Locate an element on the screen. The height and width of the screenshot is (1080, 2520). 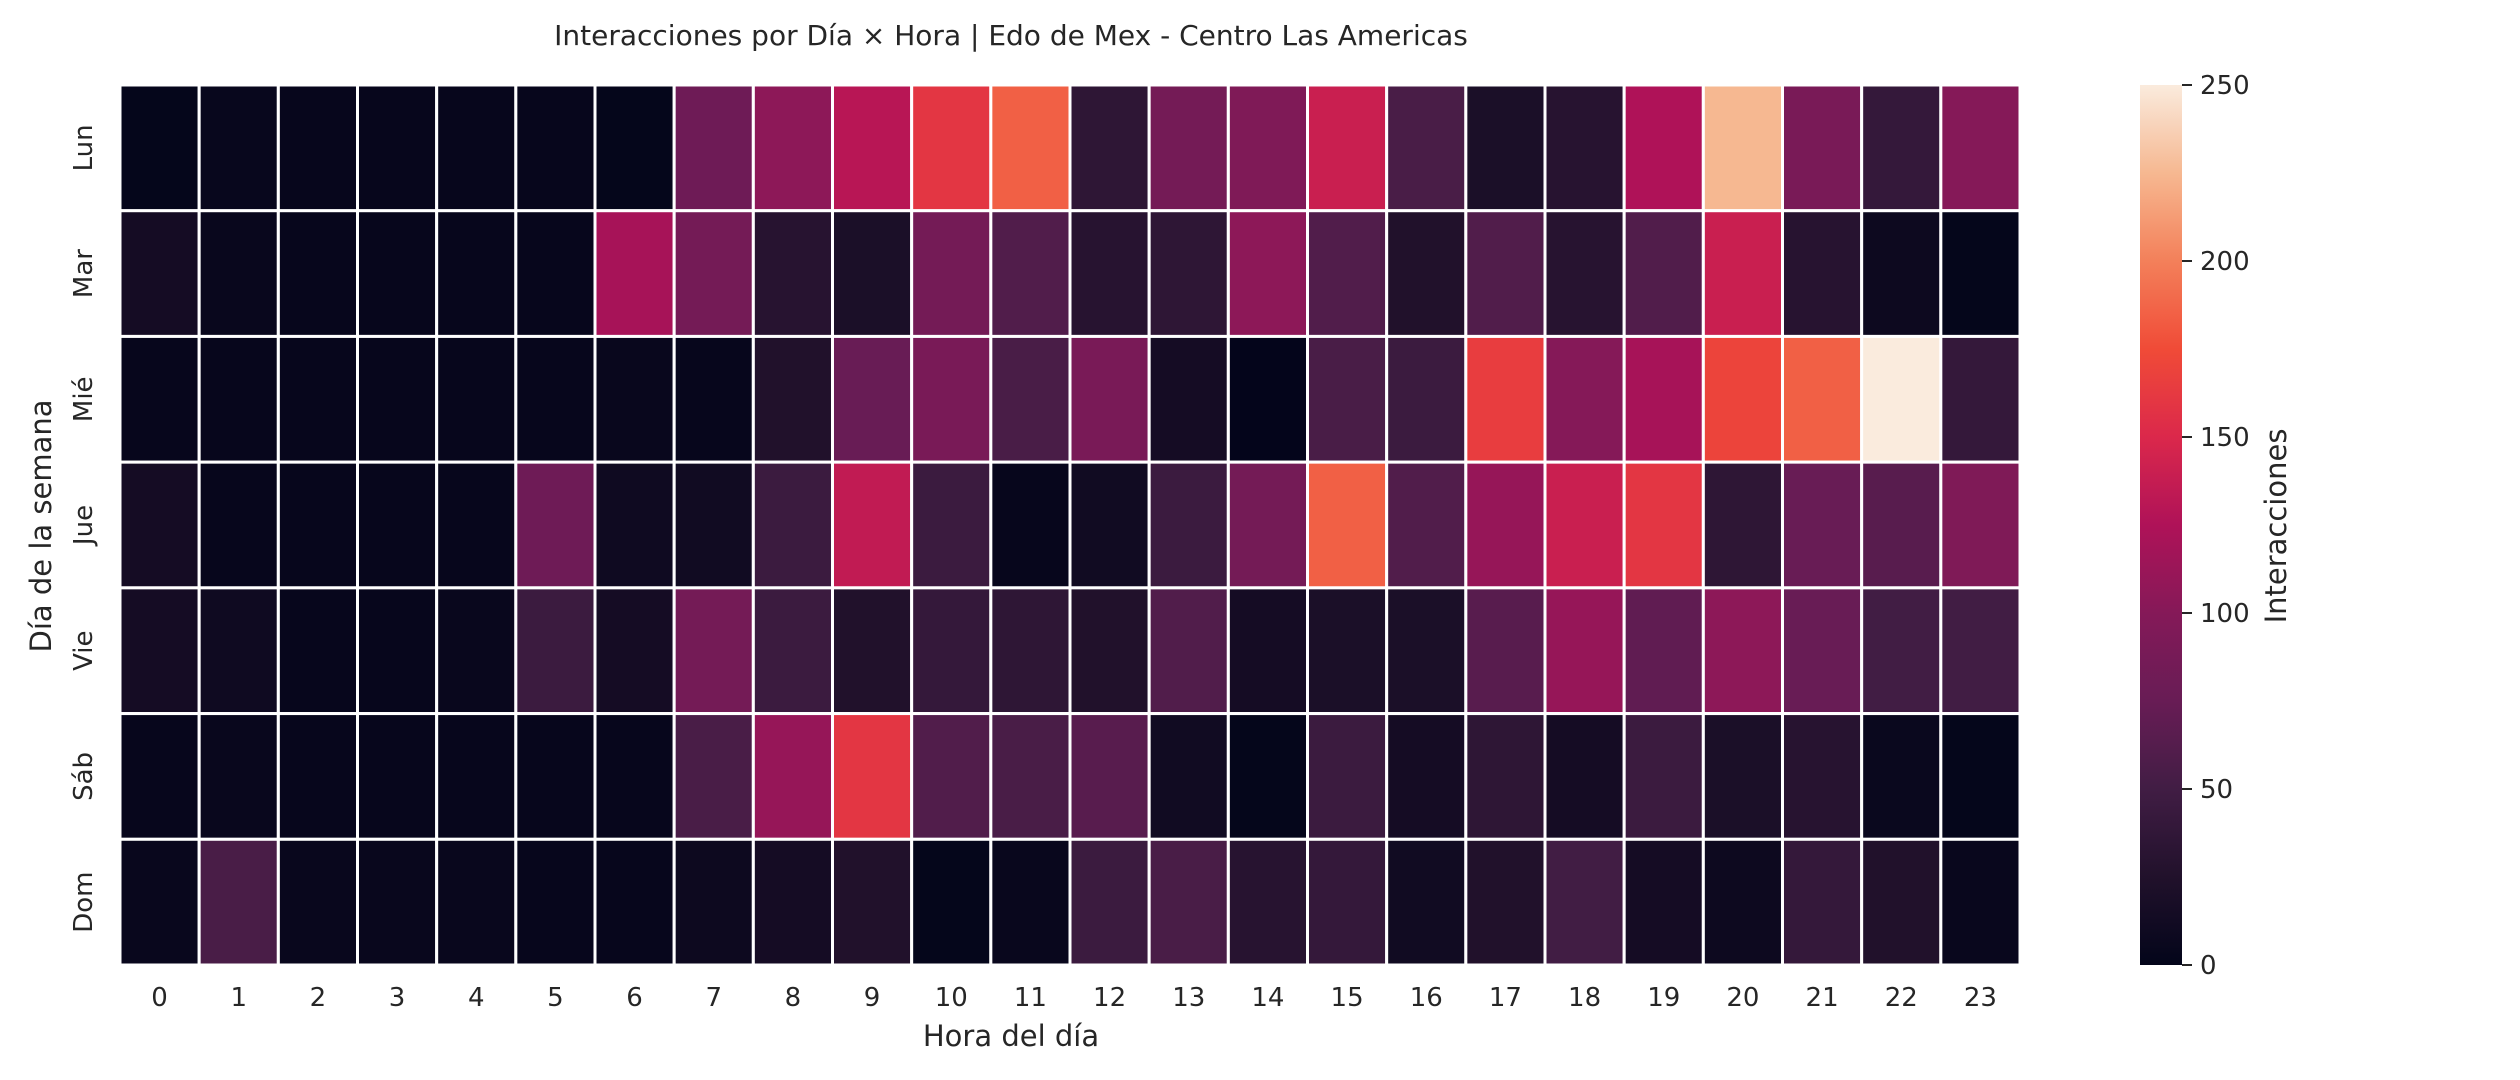
colorbar-tick-label: 50 is located at coordinates (2216, 790).